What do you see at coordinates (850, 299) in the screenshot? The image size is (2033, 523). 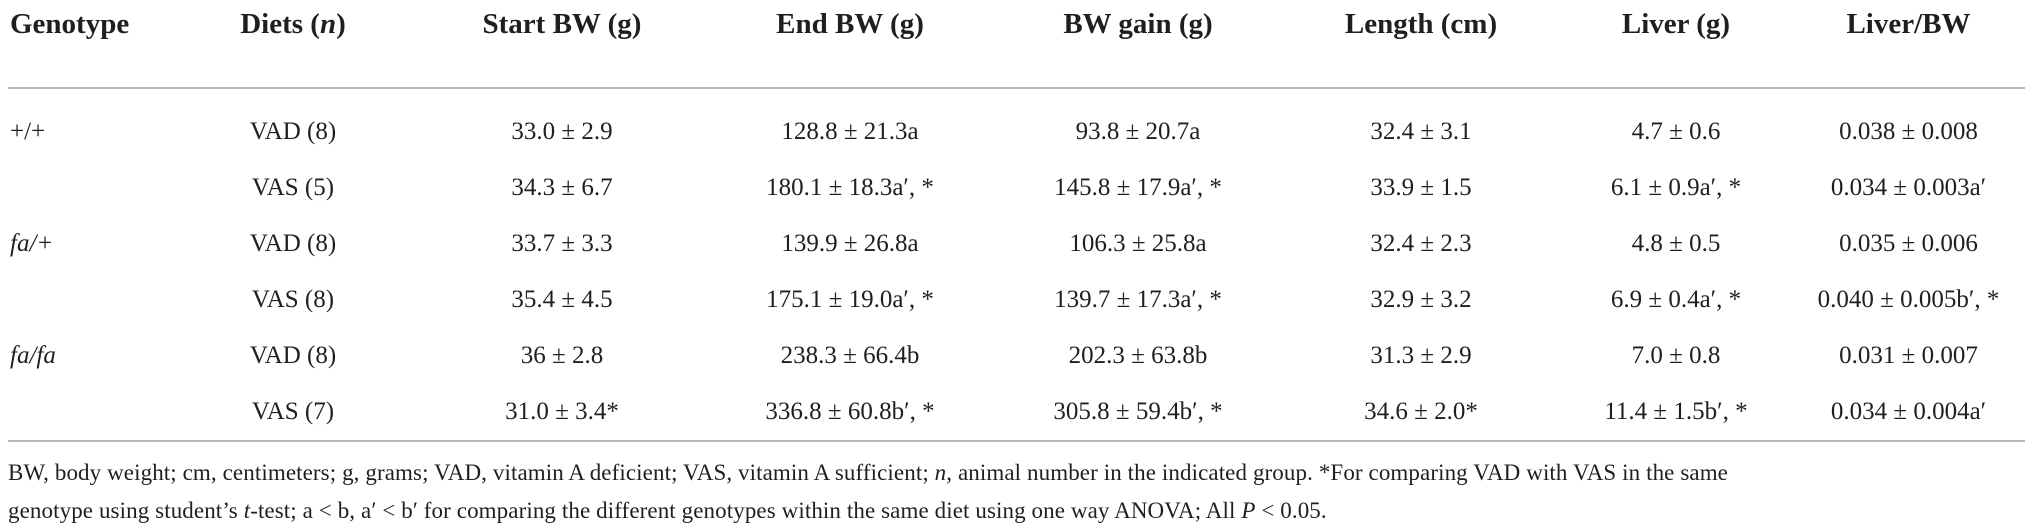 I see `cell-end-bw: 175.1 ± 19.0a′, *` at bounding box center [850, 299].